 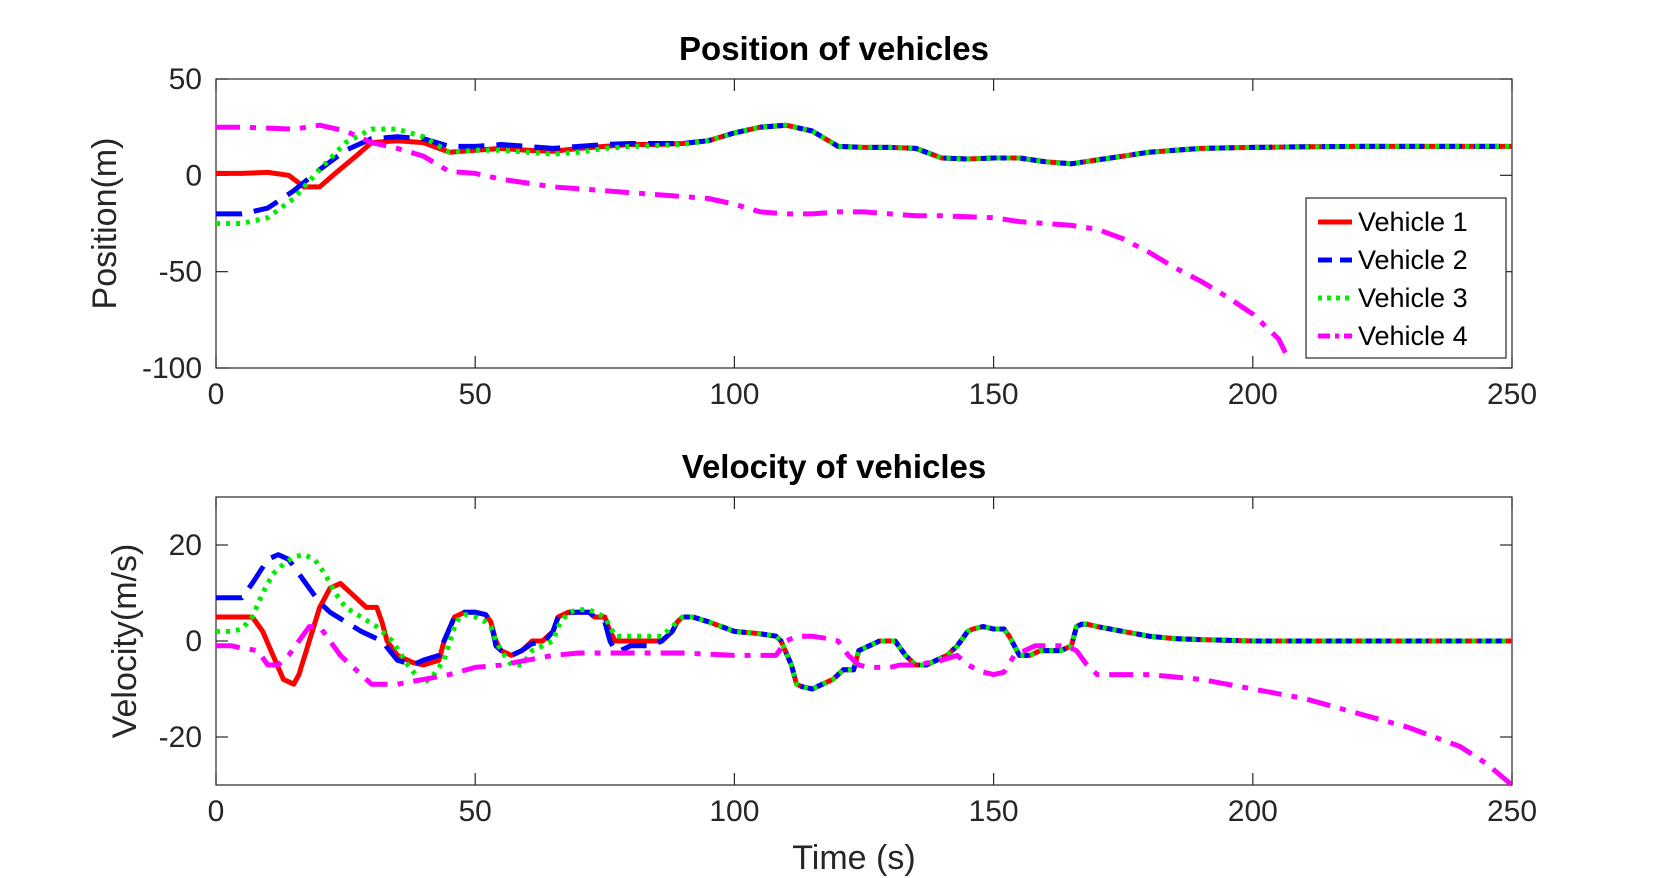 What do you see at coordinates (734, 394) in the screenshot?
I see `position-x-tick-label: 100` at bounding box center [734, 394].